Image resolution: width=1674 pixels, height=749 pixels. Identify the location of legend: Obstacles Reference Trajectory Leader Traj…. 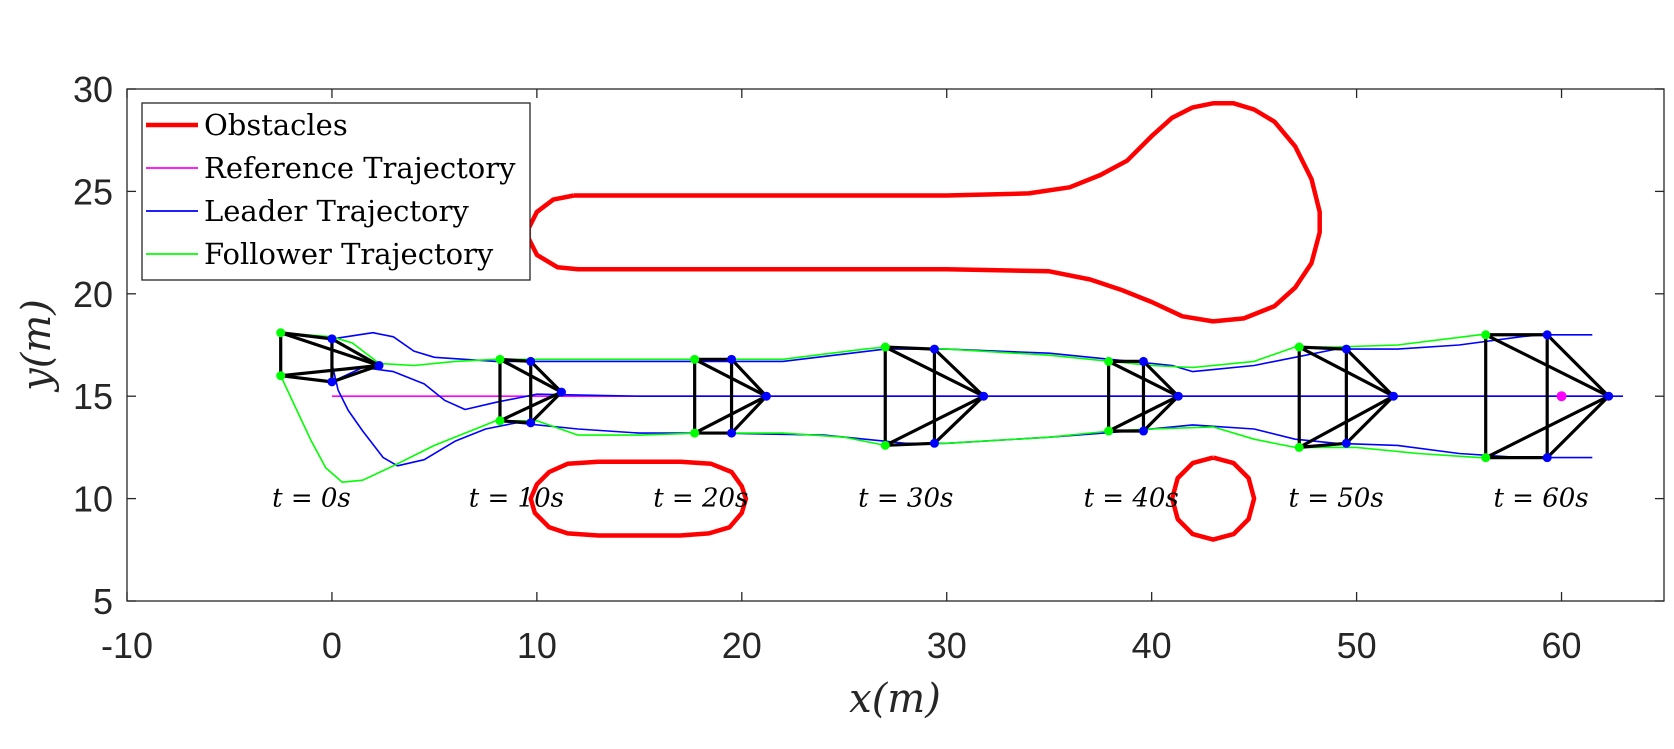
(336, 191).